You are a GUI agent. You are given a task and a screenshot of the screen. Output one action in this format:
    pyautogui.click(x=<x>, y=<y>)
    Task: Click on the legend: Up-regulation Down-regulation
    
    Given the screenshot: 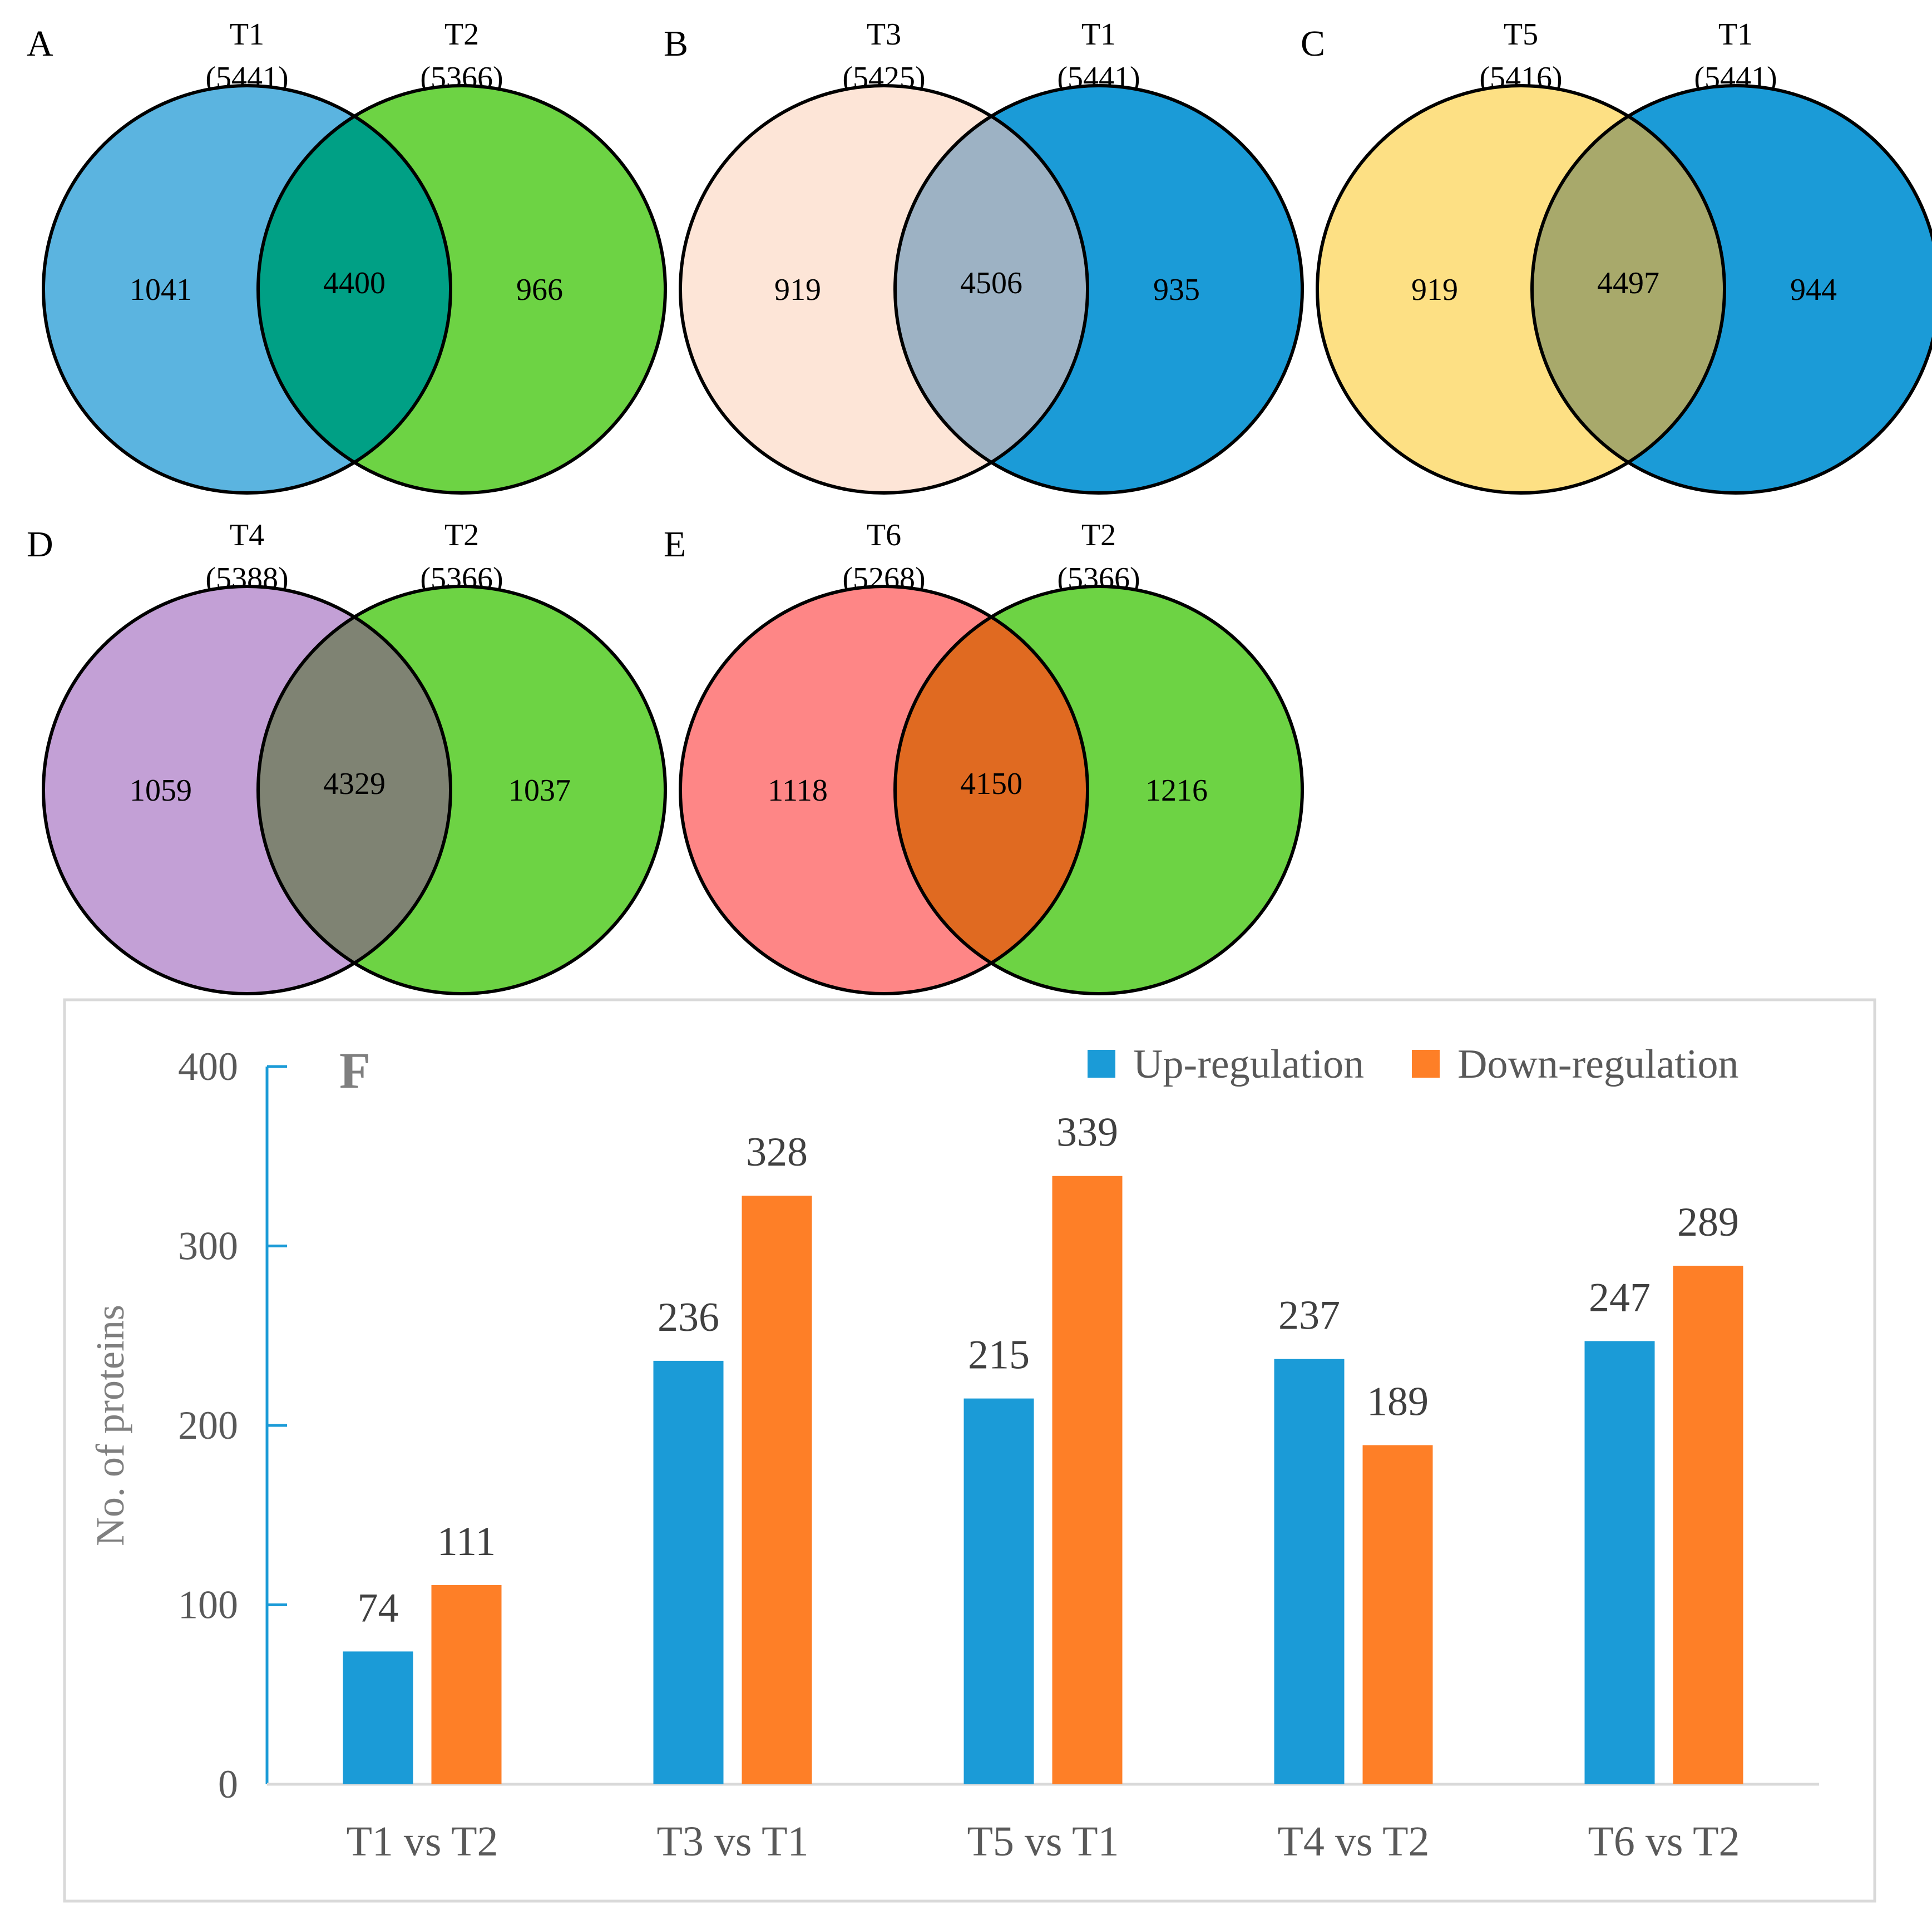 What is the action you would take?
    pyautogui.click(x=1413, y=1064)
    